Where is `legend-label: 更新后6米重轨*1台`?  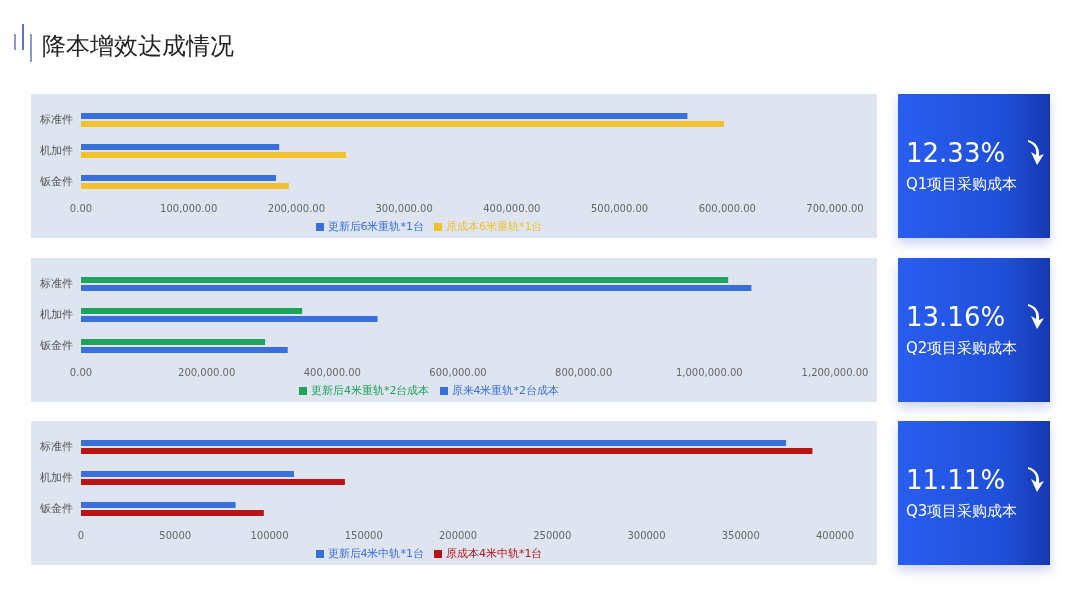 legend-label: 更新后6米重轨*1台 is located at coordinates (375, 226).